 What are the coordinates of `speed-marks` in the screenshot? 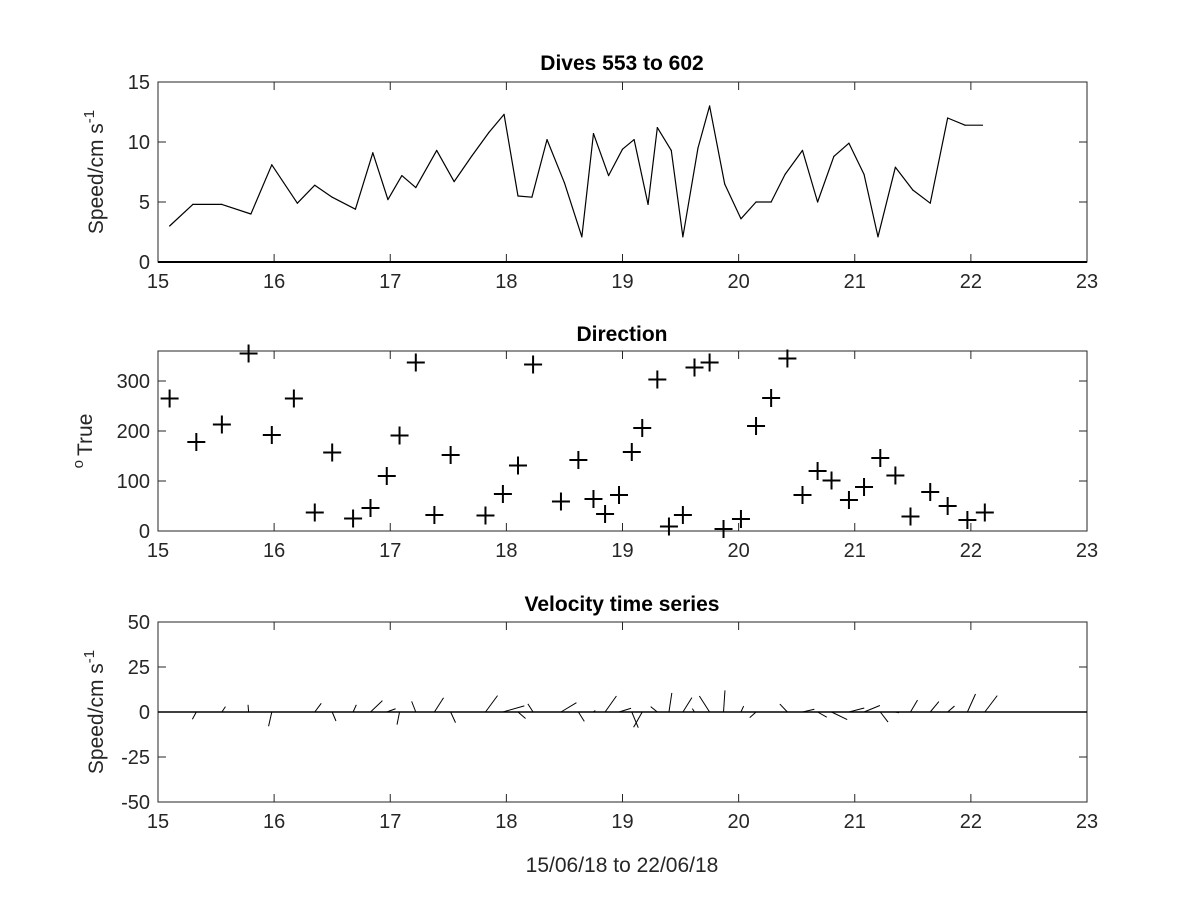 It's located at (622, 184).